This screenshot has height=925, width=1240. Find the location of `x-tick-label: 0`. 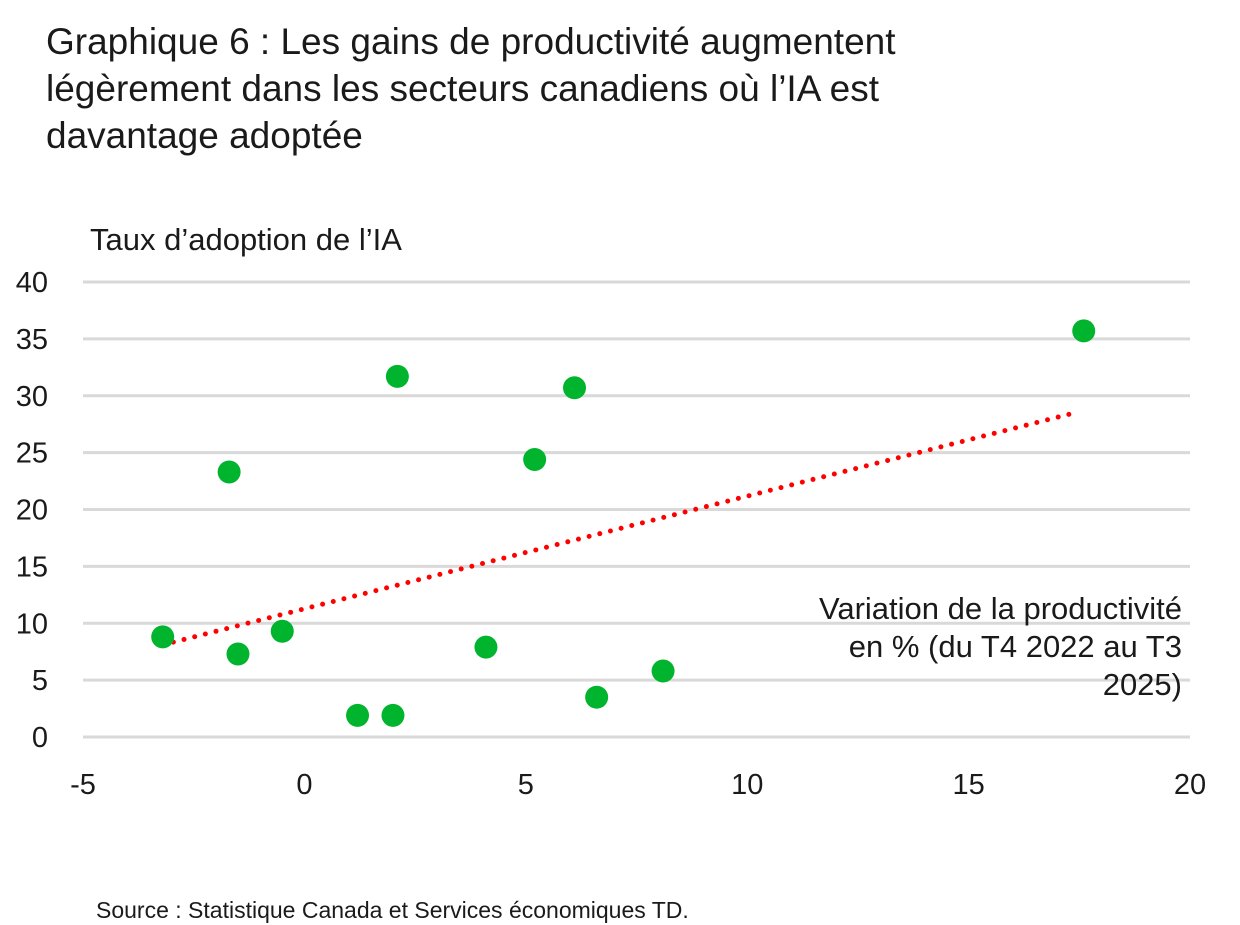

x-tick-label: 0 is located at coordinates (304, 785).